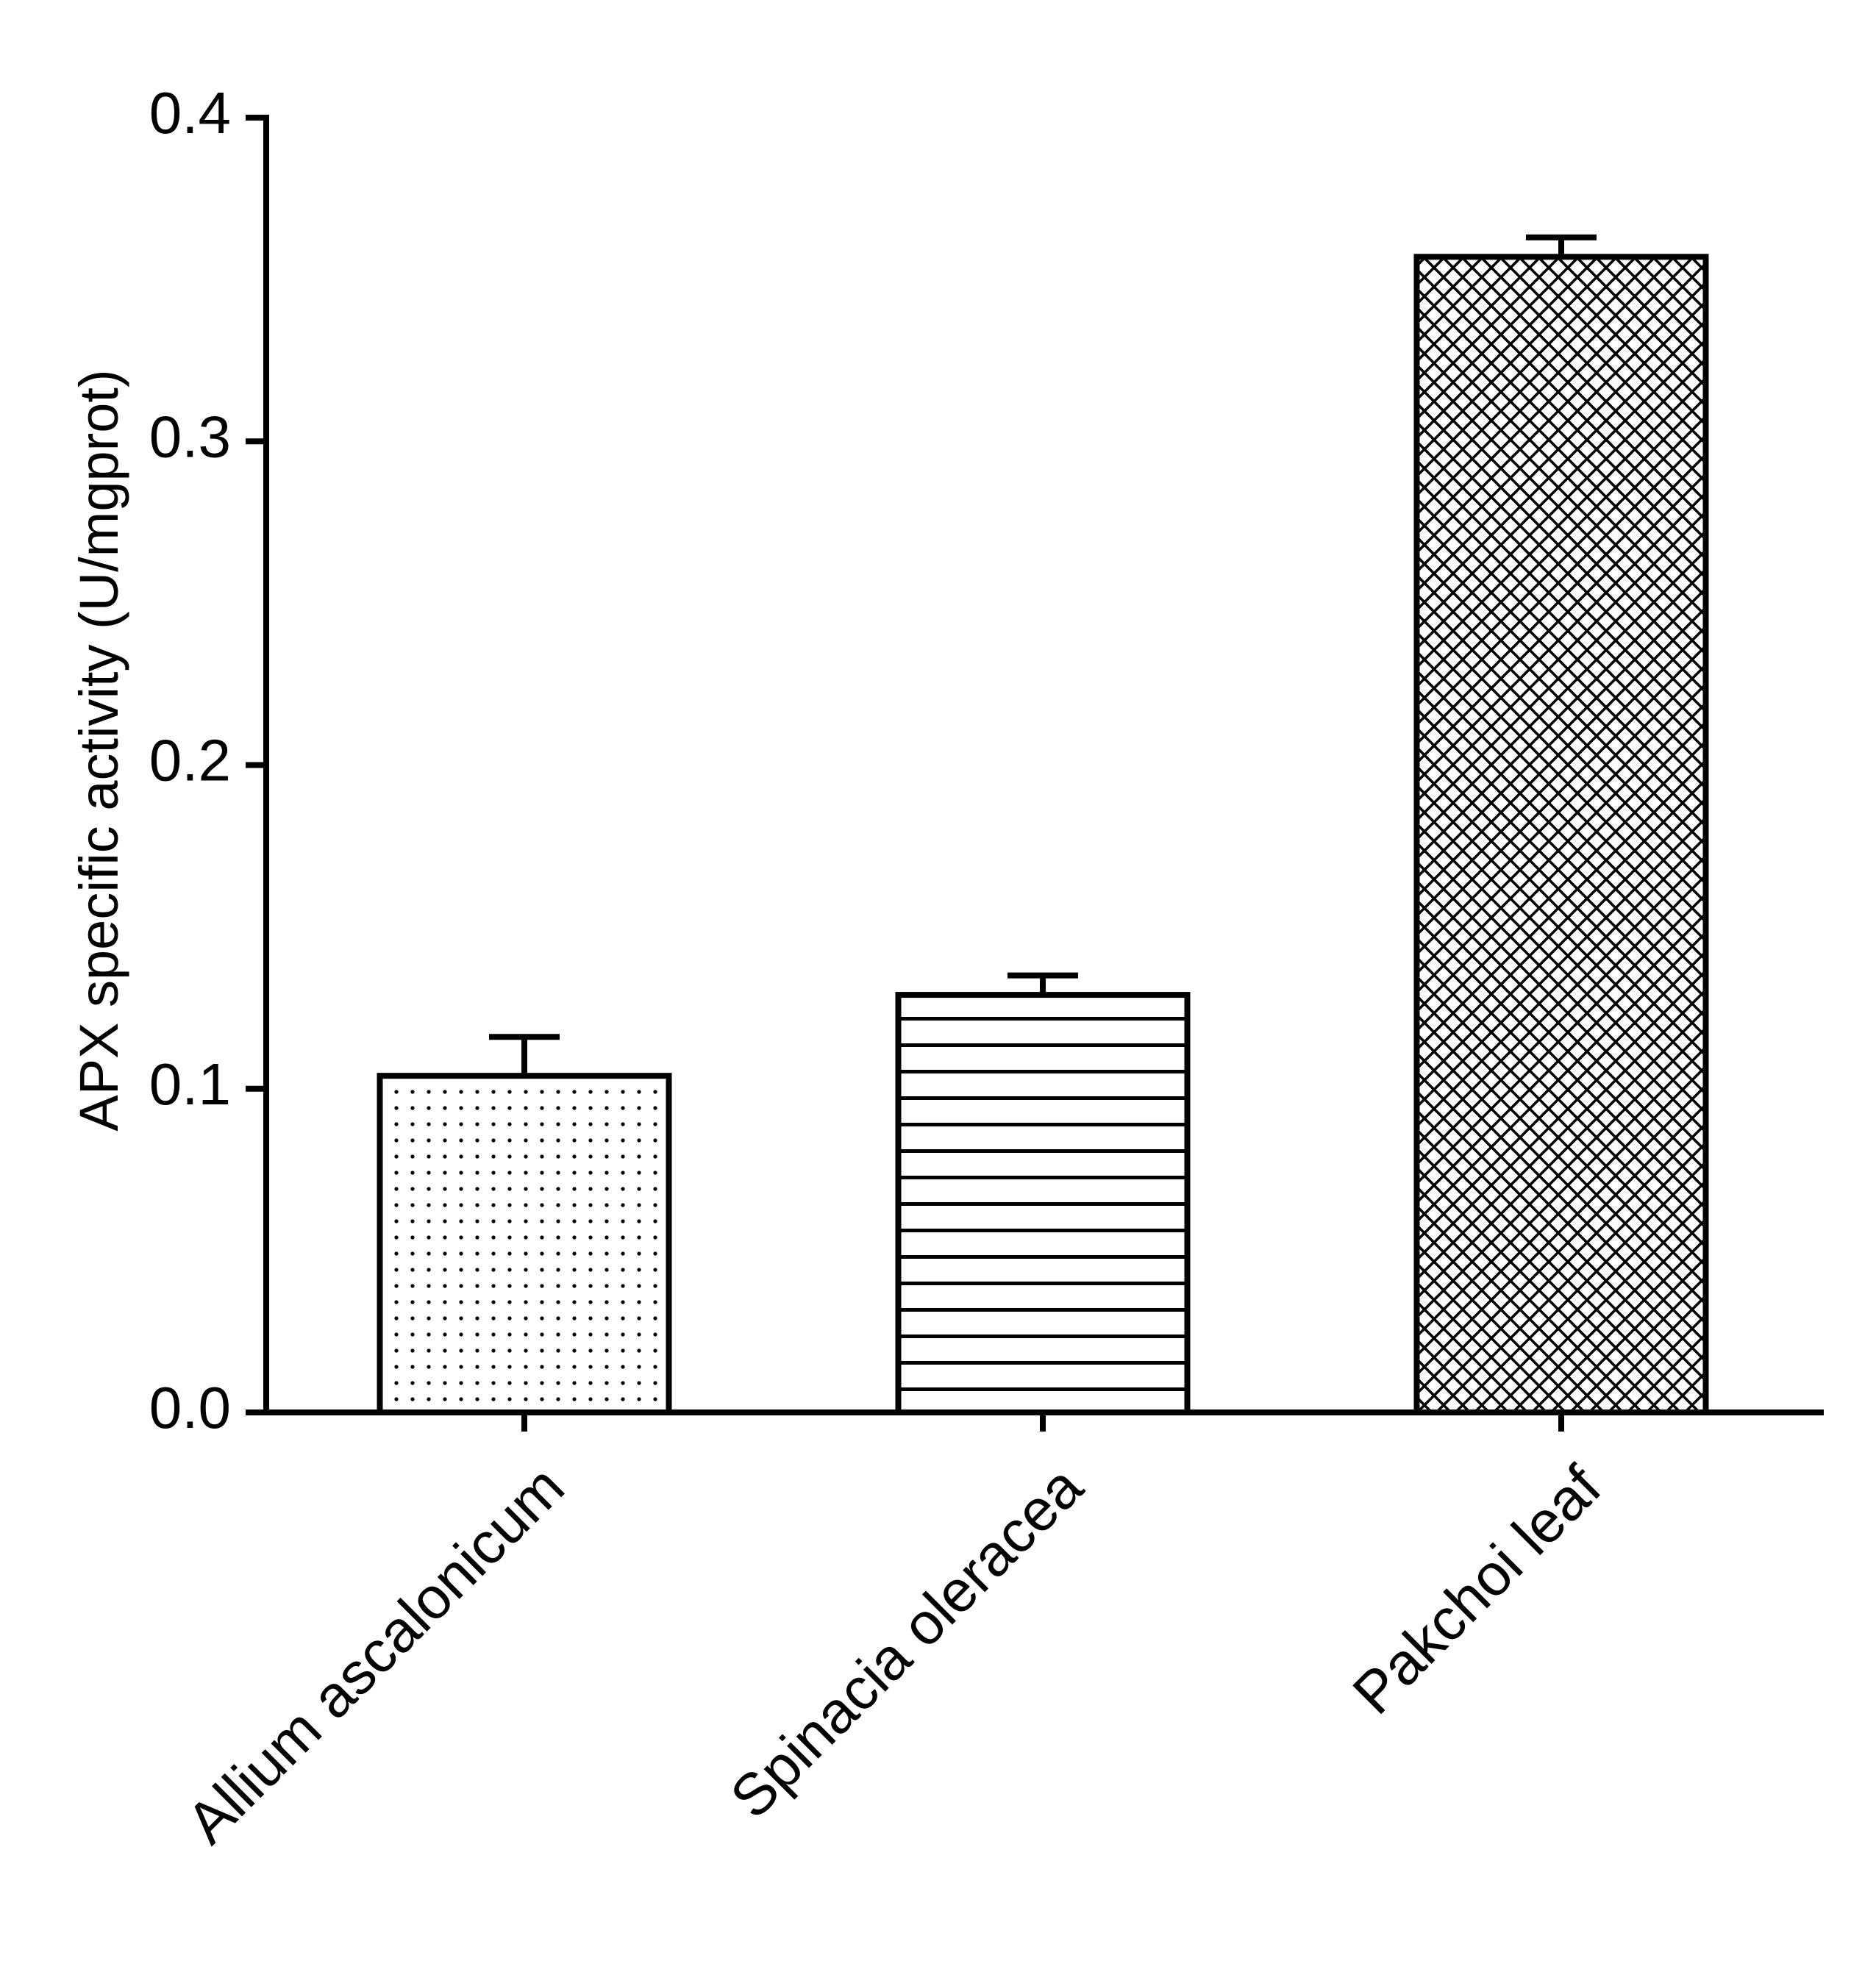  What do you see at coordinates (1477, 1590) in the screenshot?
I see `x-tick-label-3: Pakchoi leaf` at bounding box center [1477, 1590].